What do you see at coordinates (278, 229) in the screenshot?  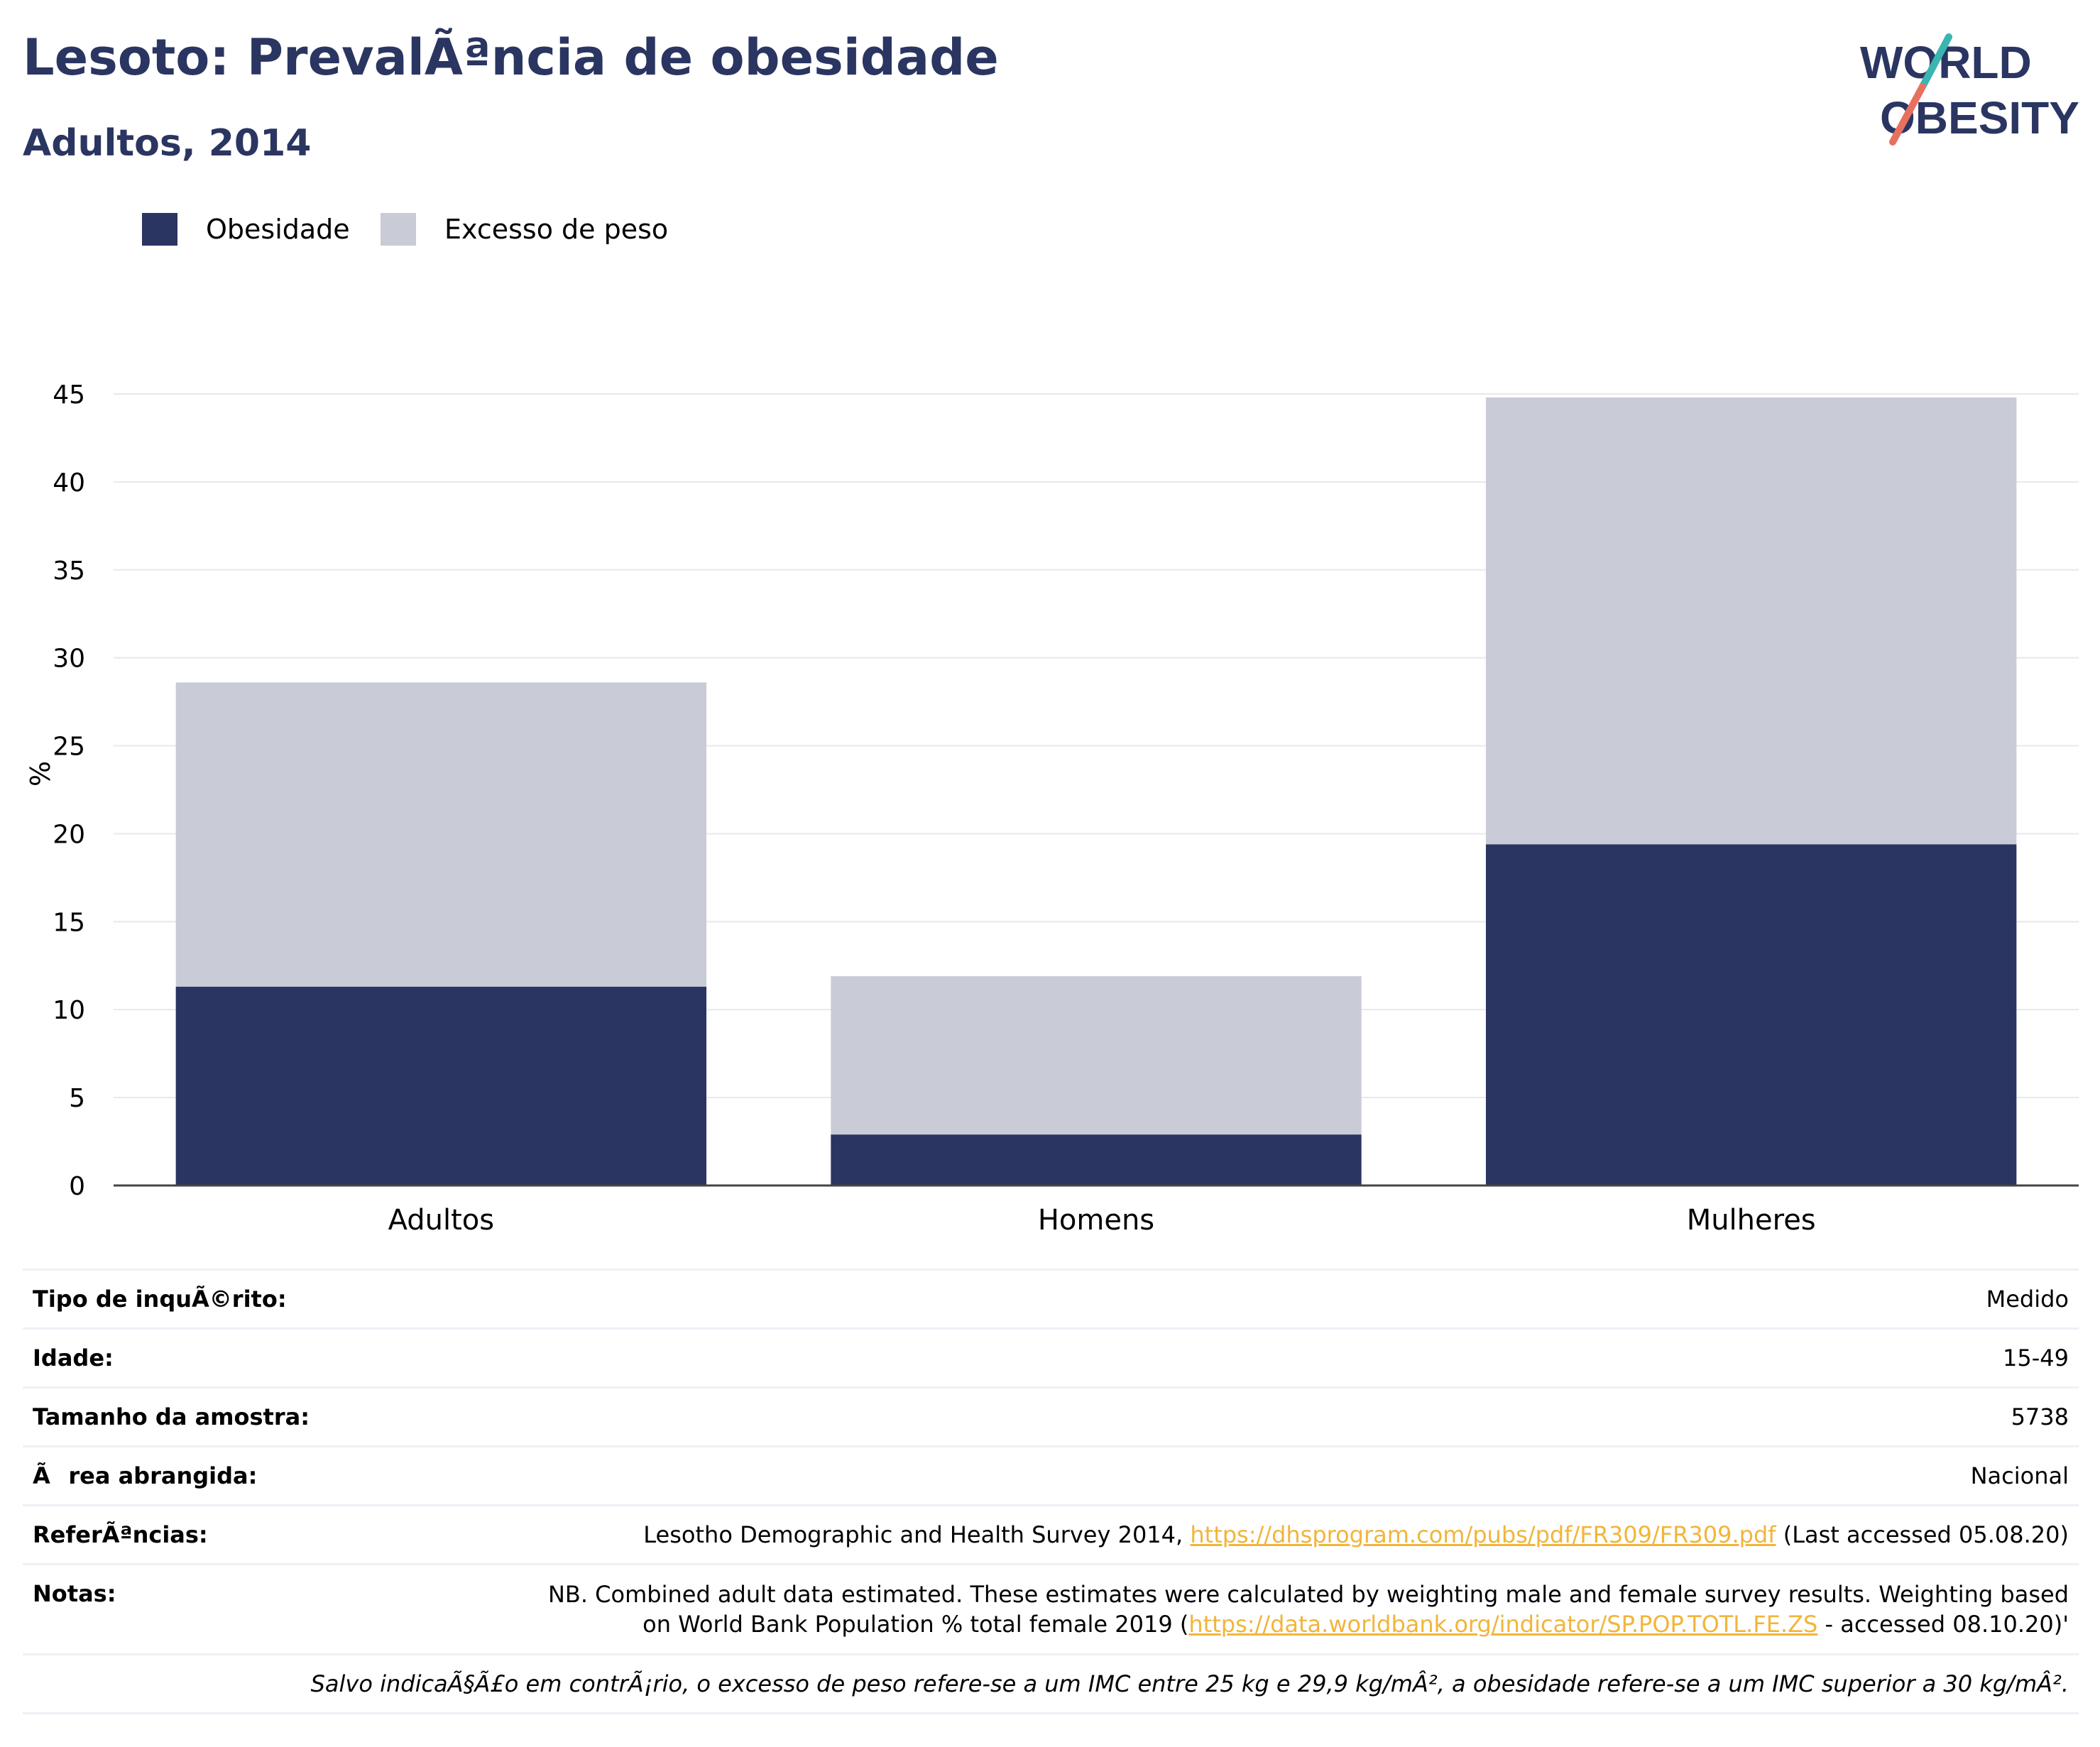 I see `legend-label-obesidade: Obesidade` at bounding box center [278, 229].